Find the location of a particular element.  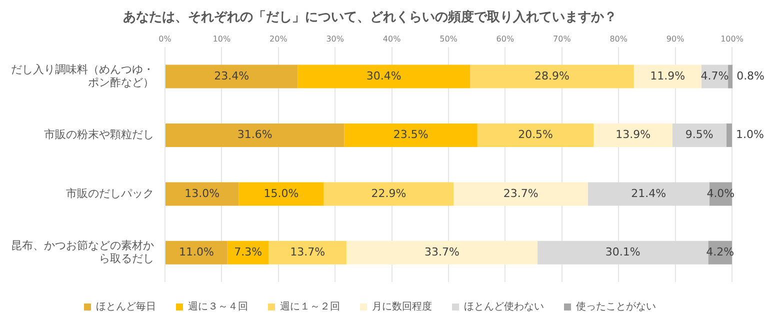

data-label: 11.0% is located at coordinates (196, 252).